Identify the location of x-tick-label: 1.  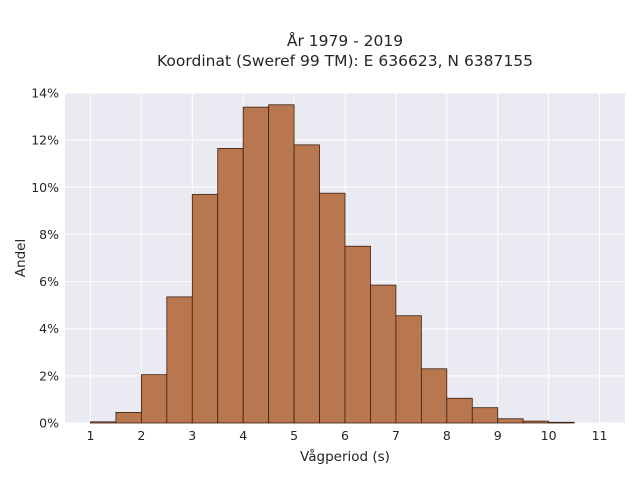
(90, 435).